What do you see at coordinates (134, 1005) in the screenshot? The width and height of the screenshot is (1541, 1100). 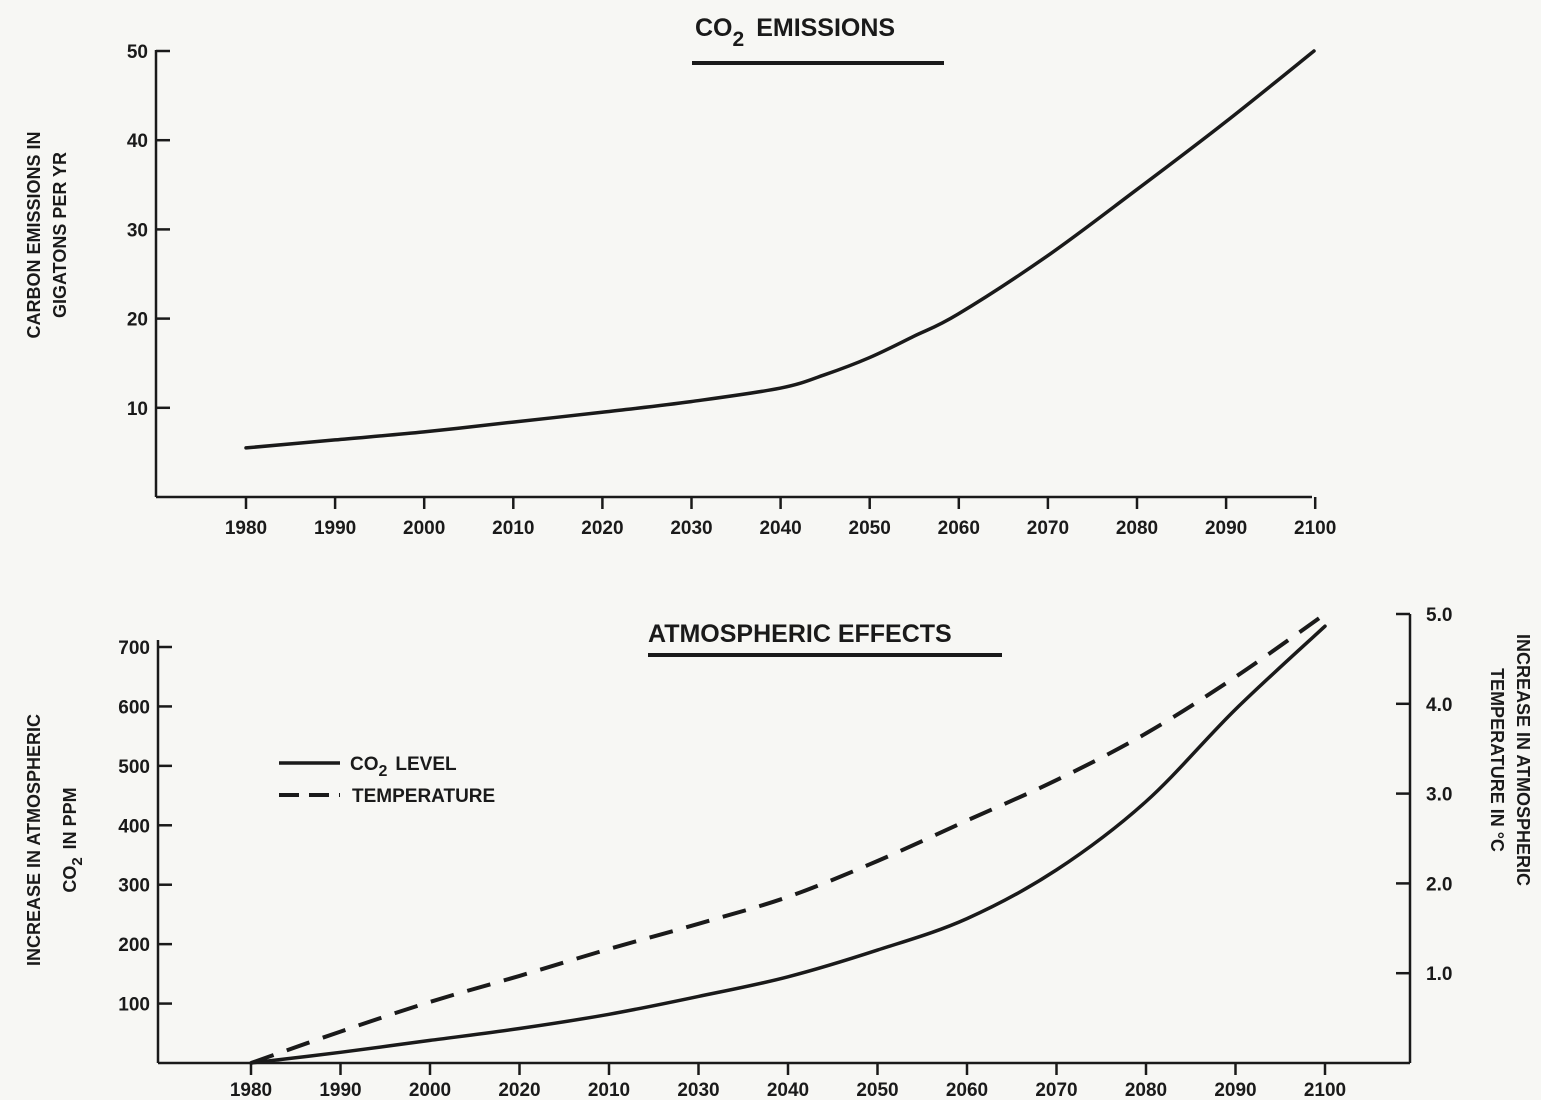 I see `atmospheric-left-y-tick-label: 100` at bounding box center [134, 1005].